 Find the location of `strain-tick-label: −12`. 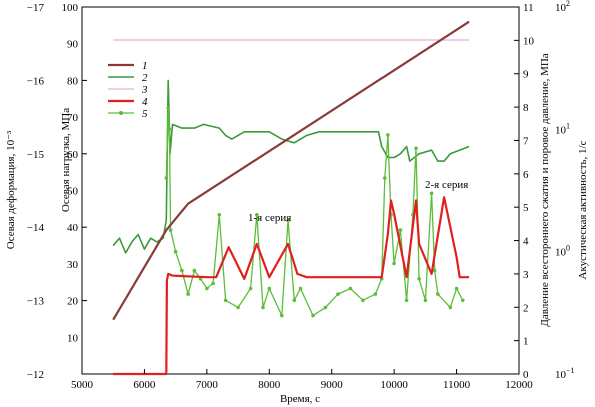

strain-tick-label: −12 is located at coordinates (35, 375).